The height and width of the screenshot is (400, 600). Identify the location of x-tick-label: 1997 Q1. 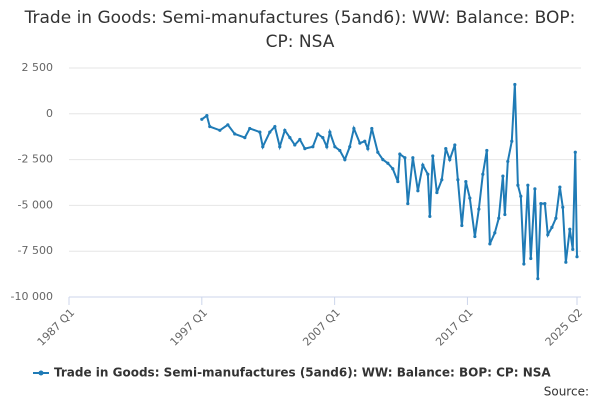
(189, 327).